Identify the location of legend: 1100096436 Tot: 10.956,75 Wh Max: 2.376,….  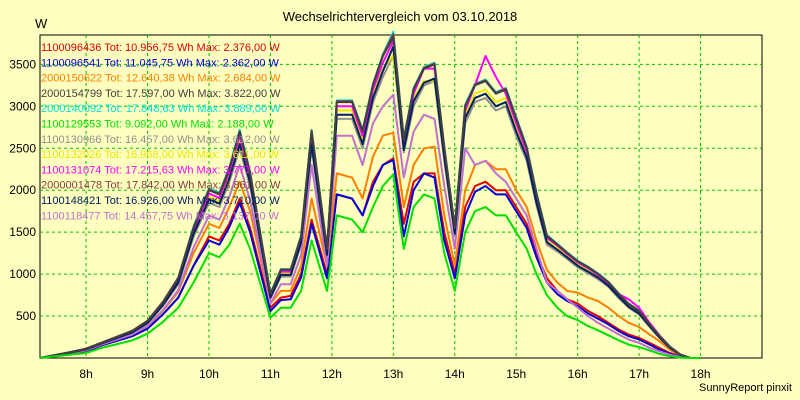
(161, 132).